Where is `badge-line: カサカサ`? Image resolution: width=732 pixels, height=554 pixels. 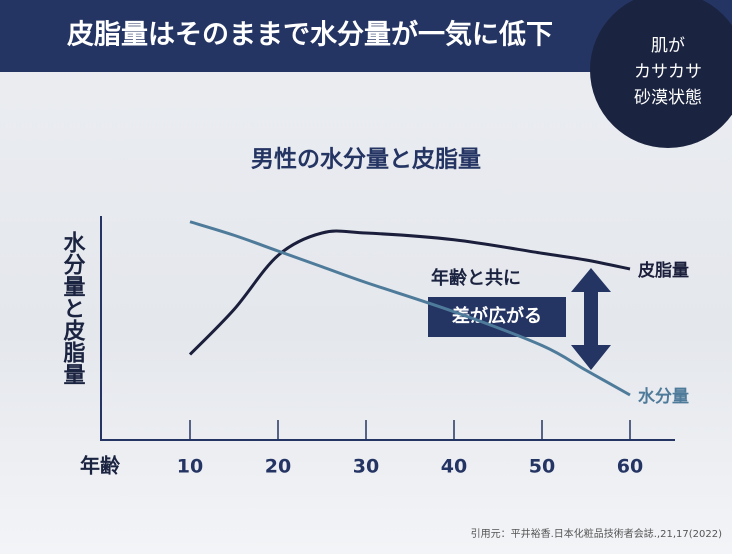 badge-line: カサカサ is located at coordinates (668, 72).